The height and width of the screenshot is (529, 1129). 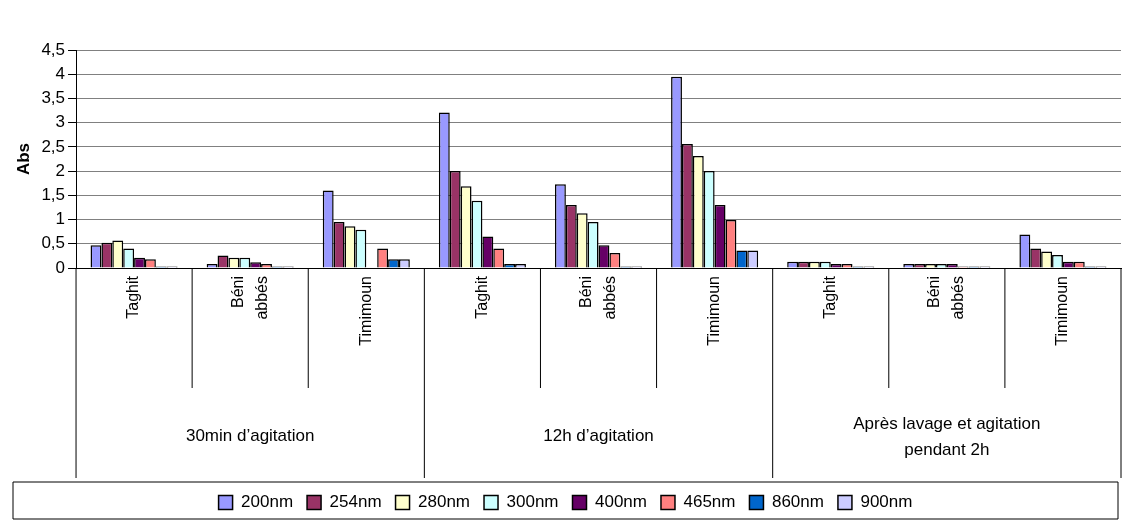 What do you see at coordinates (53, 195) in the screenshot?
I see `y-tick-label: 1,5` at bounding box center [53, 195].